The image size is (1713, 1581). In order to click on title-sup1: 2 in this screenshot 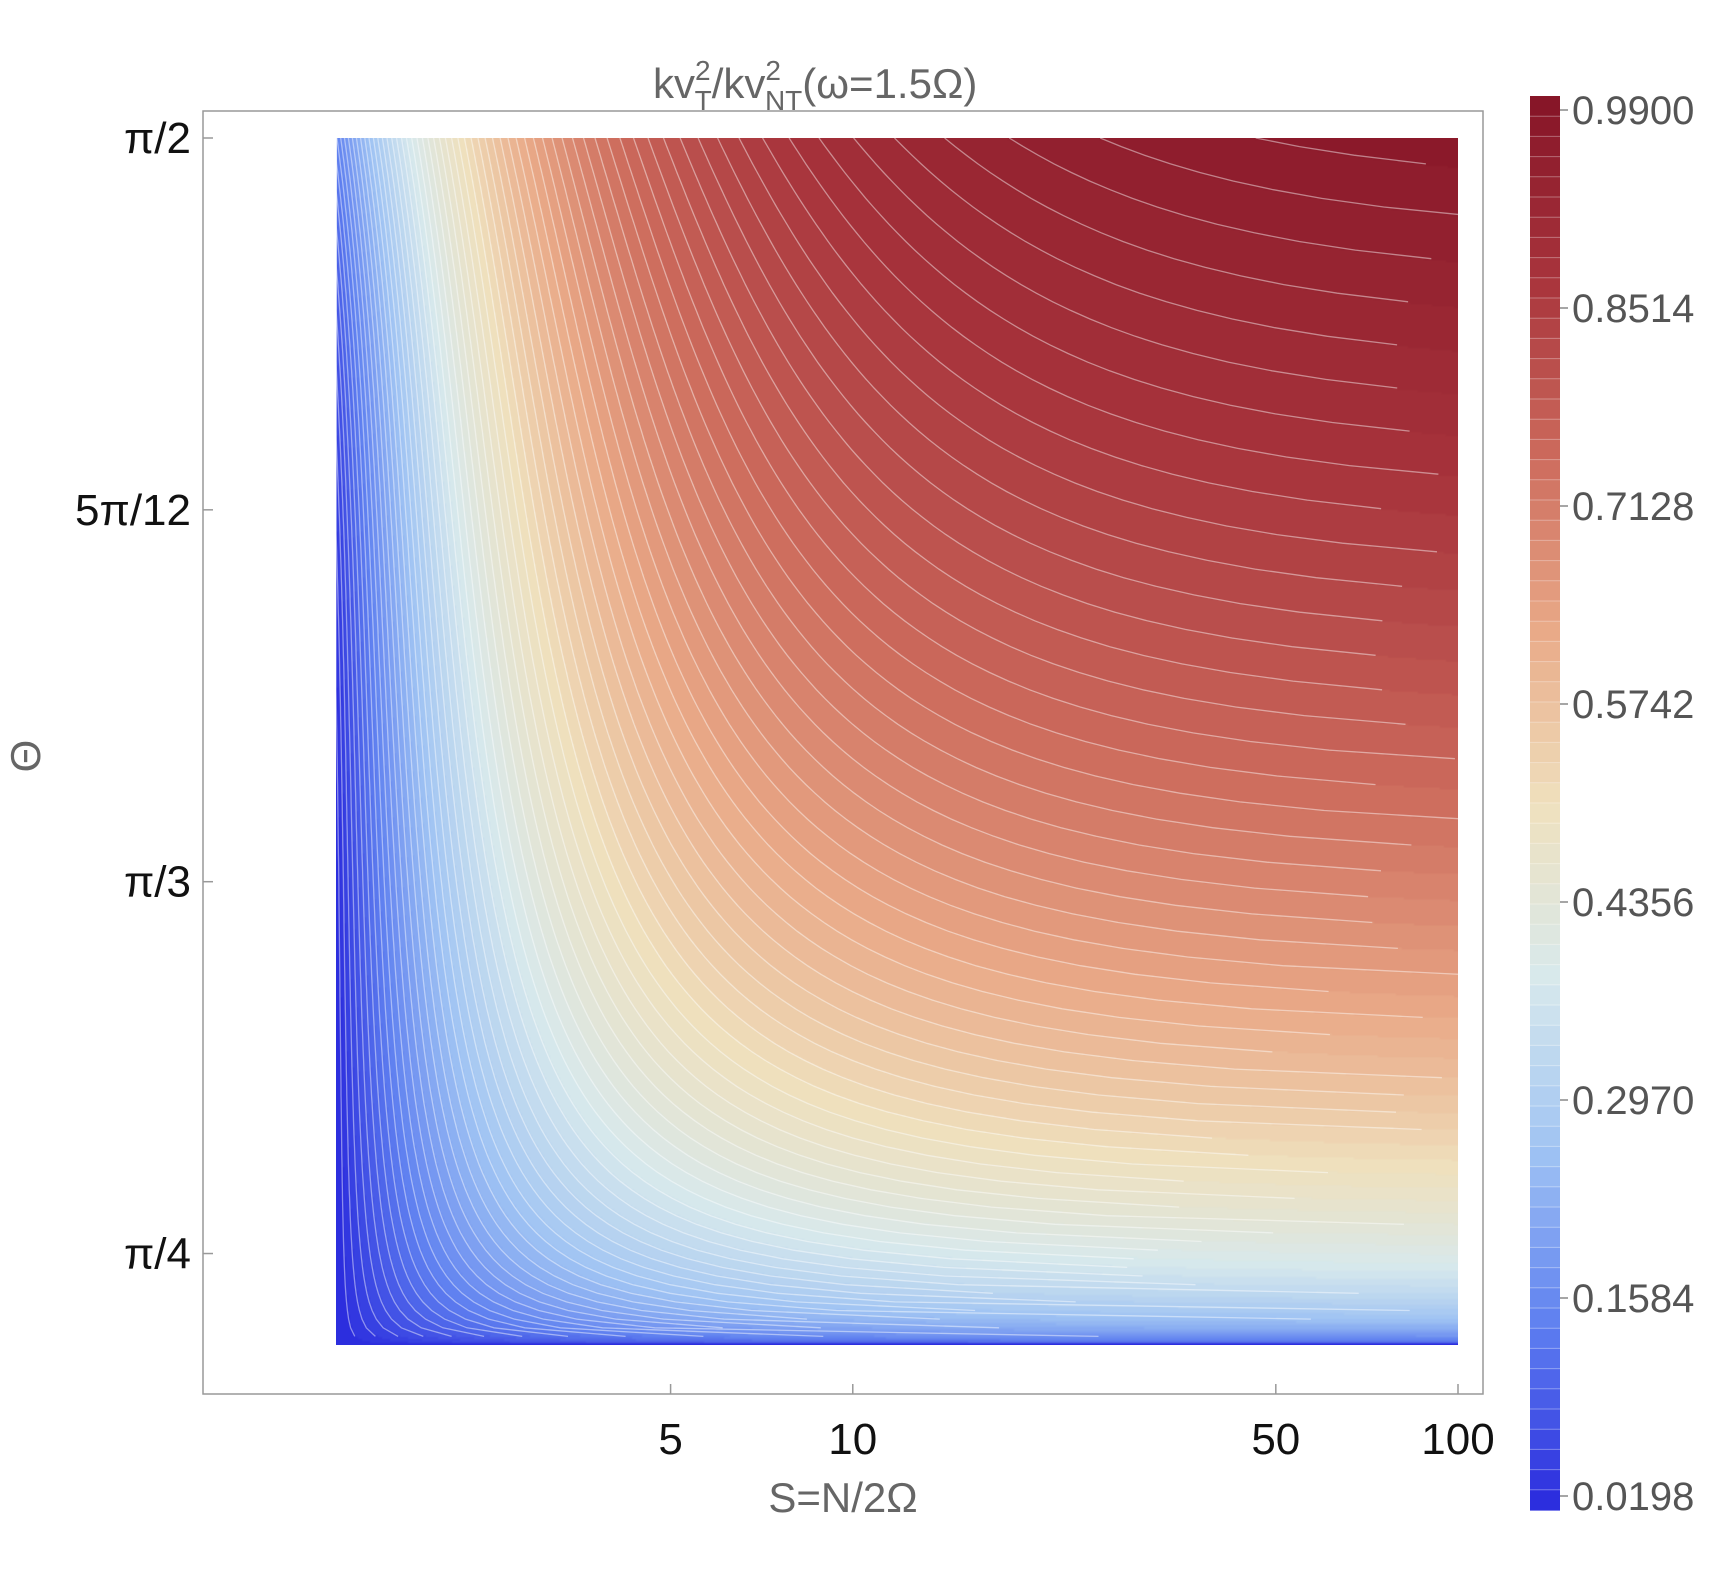, I will do `click(703, 70)`.